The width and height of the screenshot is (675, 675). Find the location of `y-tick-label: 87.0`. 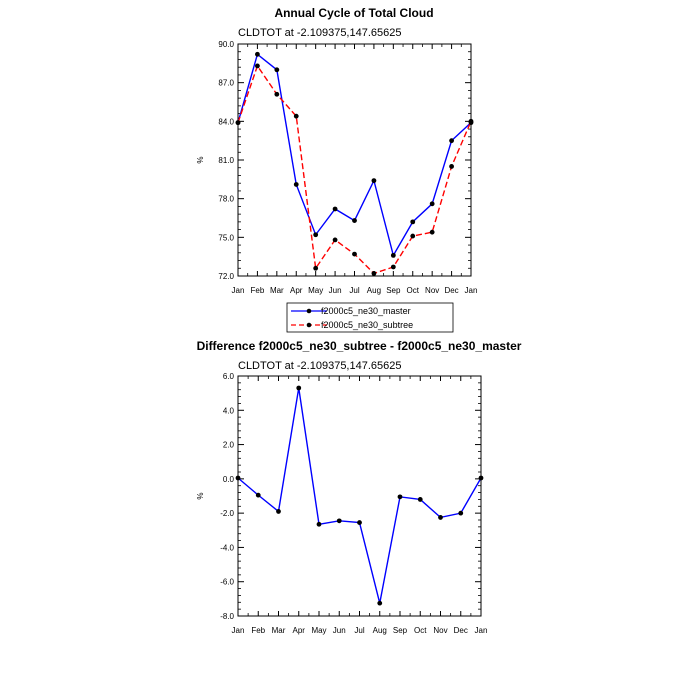

y-tick-label: 87.0 is located at coordinates (226, 83).